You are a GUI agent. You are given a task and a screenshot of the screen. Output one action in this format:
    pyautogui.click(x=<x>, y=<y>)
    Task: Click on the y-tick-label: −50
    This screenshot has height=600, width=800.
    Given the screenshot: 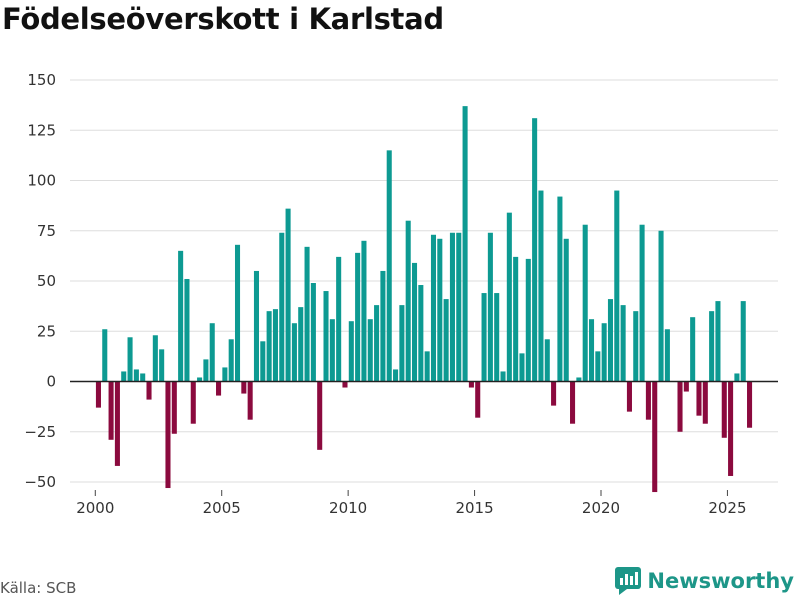 What is the action you would take?
    pyautogui.click(x=40, y=482)
    